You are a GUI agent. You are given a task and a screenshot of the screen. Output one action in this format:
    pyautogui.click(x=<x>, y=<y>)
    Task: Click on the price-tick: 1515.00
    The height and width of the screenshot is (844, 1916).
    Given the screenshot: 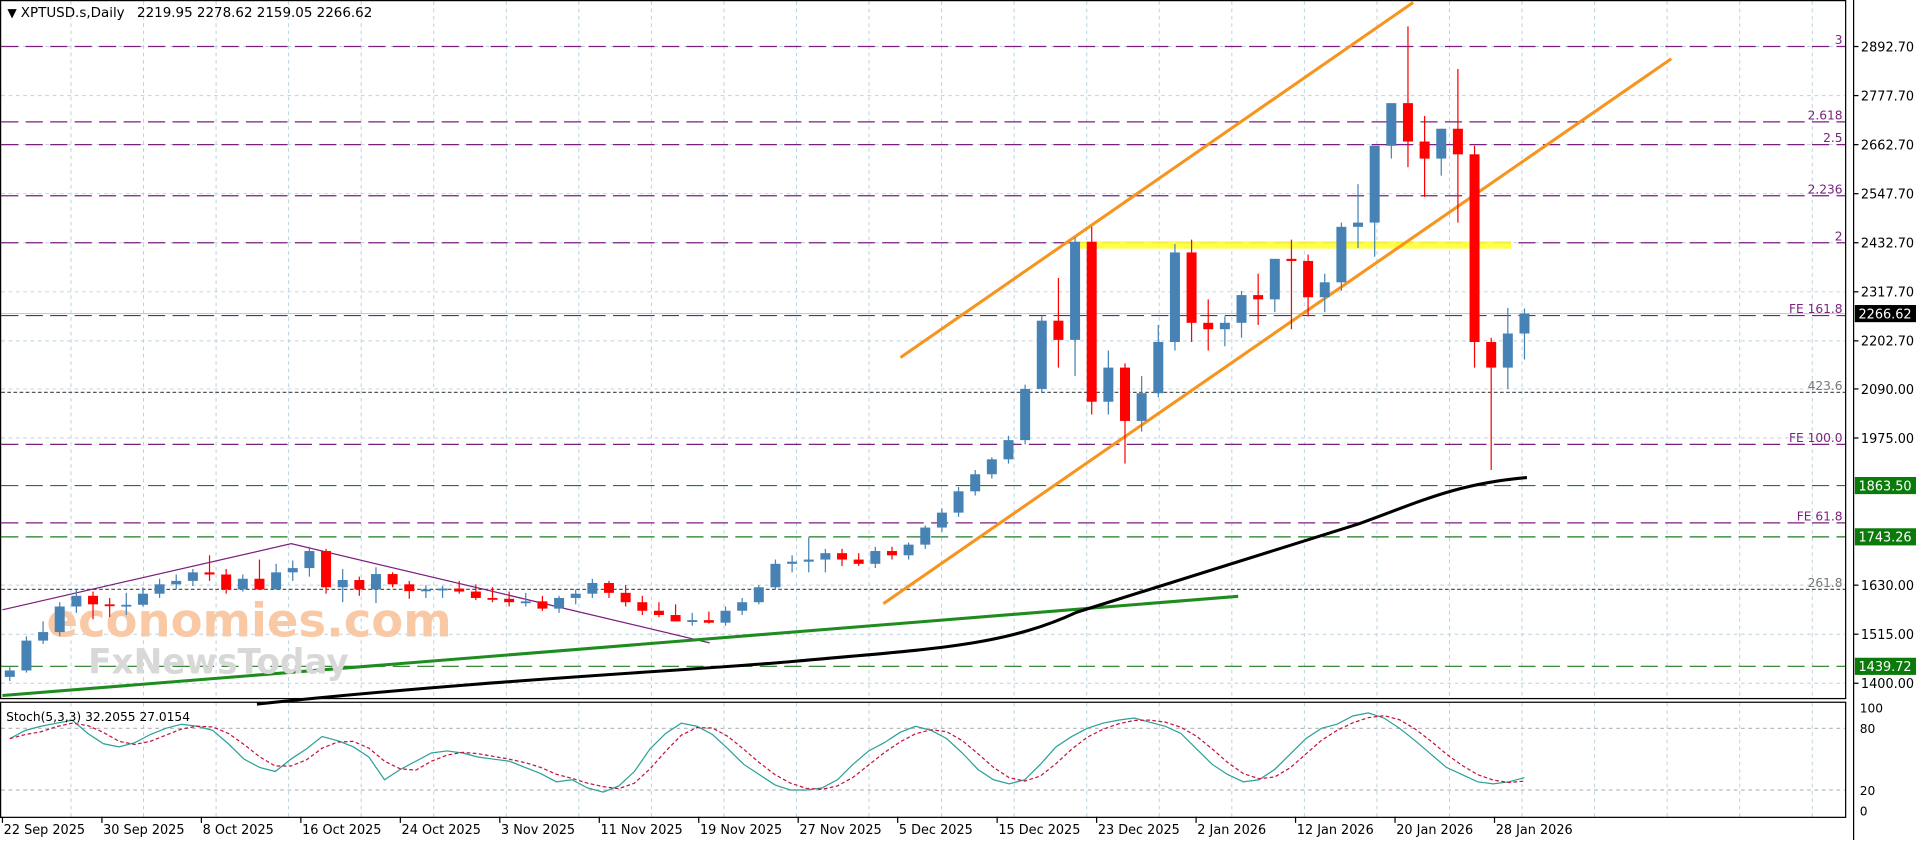 What is the action you would take?
    pyautogui.click(x=1887, y=635)
    